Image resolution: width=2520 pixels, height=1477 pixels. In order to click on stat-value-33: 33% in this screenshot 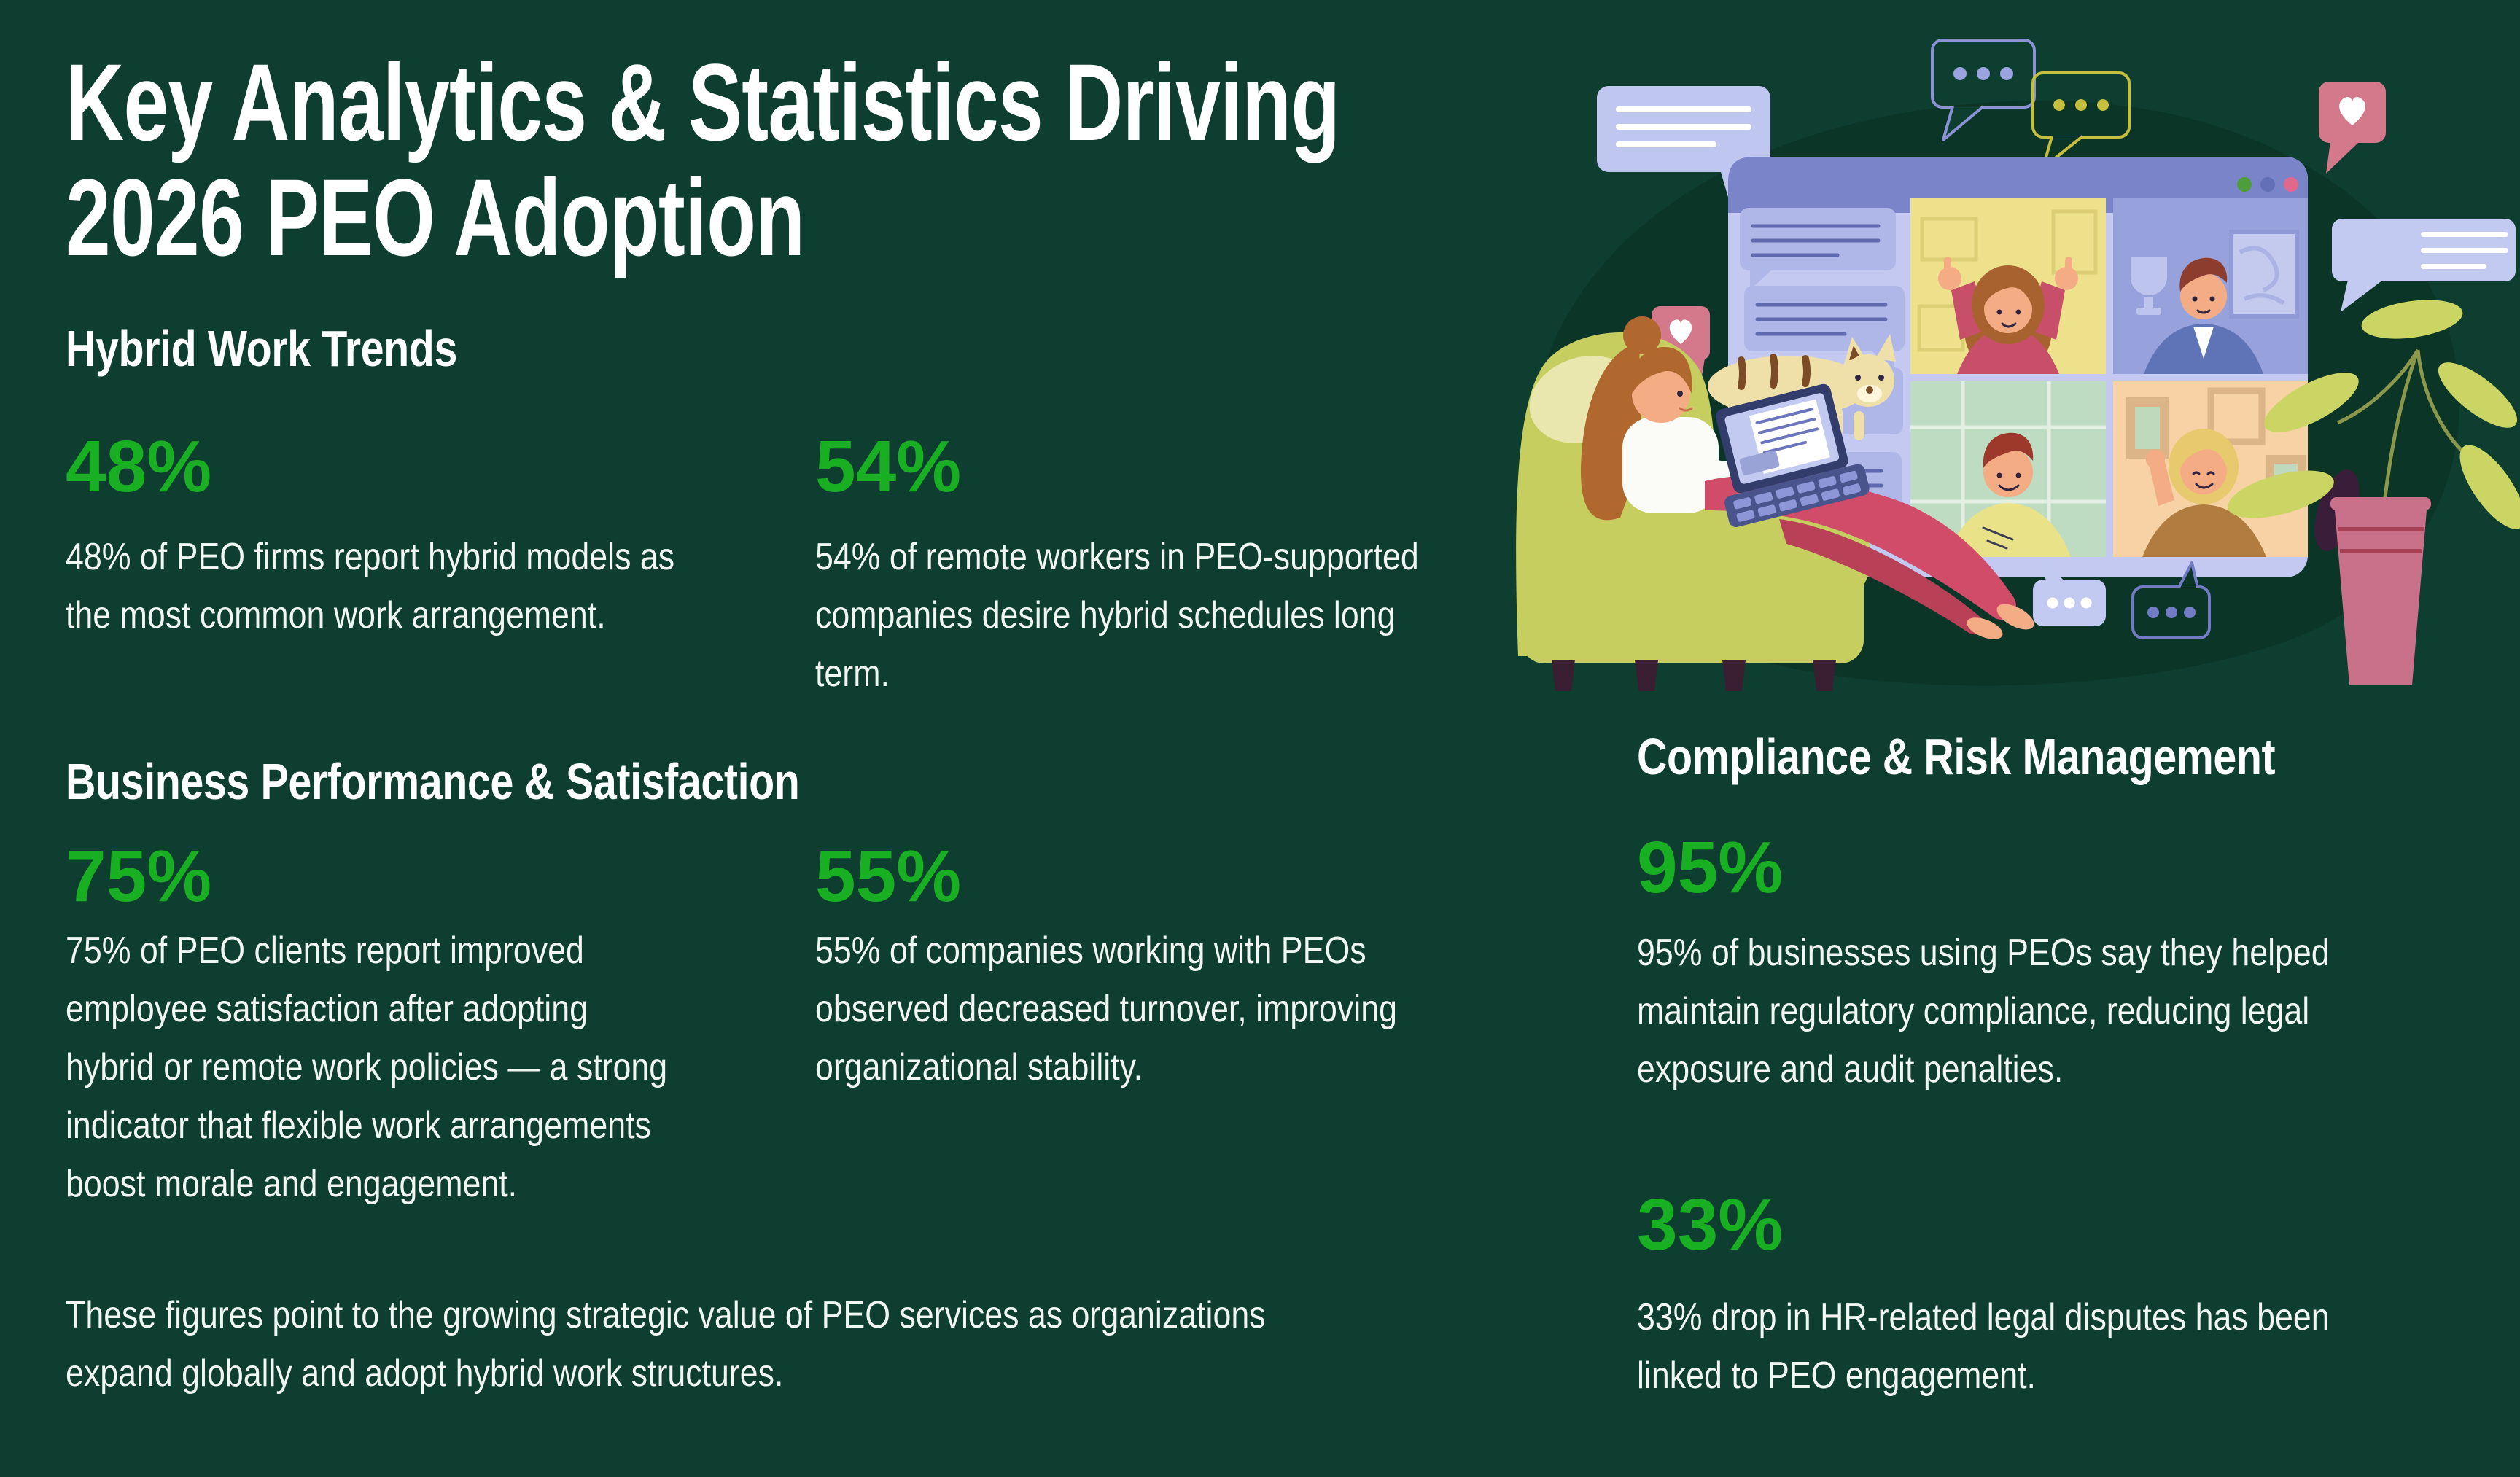, I will do `click(1710, 1225)`.